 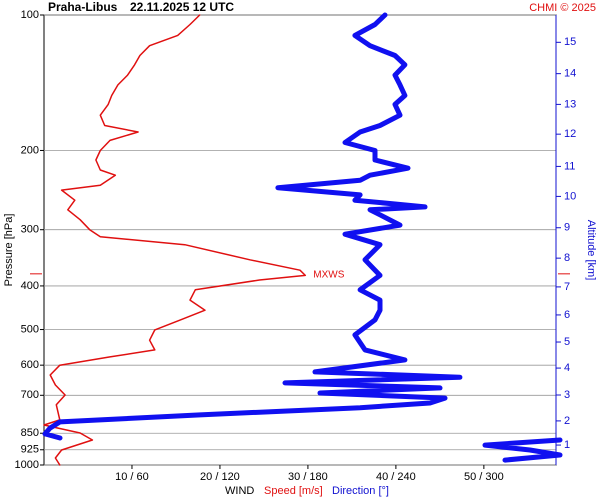 I want to click on y-axis-label: Pressure [hPa], so click(x=9, y=250).